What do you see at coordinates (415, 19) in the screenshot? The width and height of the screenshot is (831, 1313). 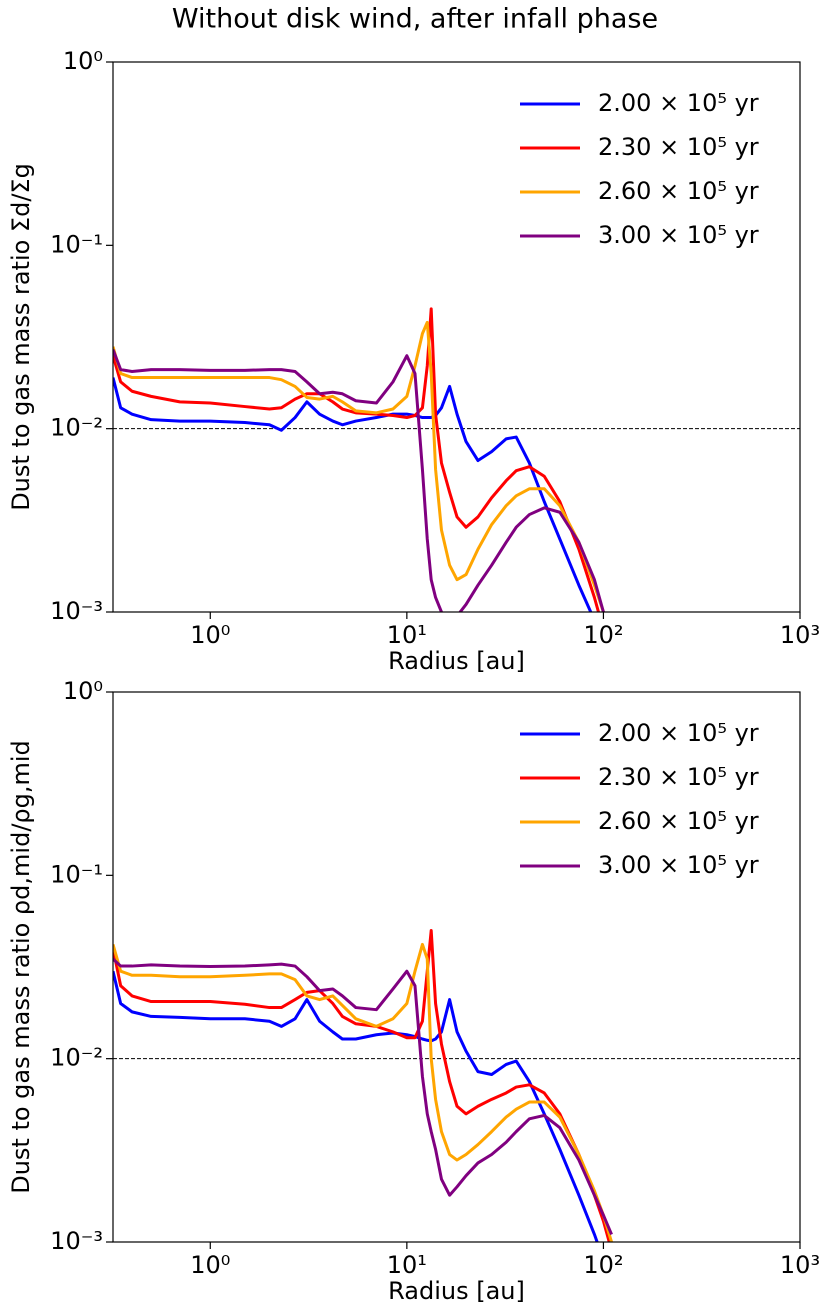 I see `figure-title: Without disk wind, after infall phase` at bounding box center [415, 19].